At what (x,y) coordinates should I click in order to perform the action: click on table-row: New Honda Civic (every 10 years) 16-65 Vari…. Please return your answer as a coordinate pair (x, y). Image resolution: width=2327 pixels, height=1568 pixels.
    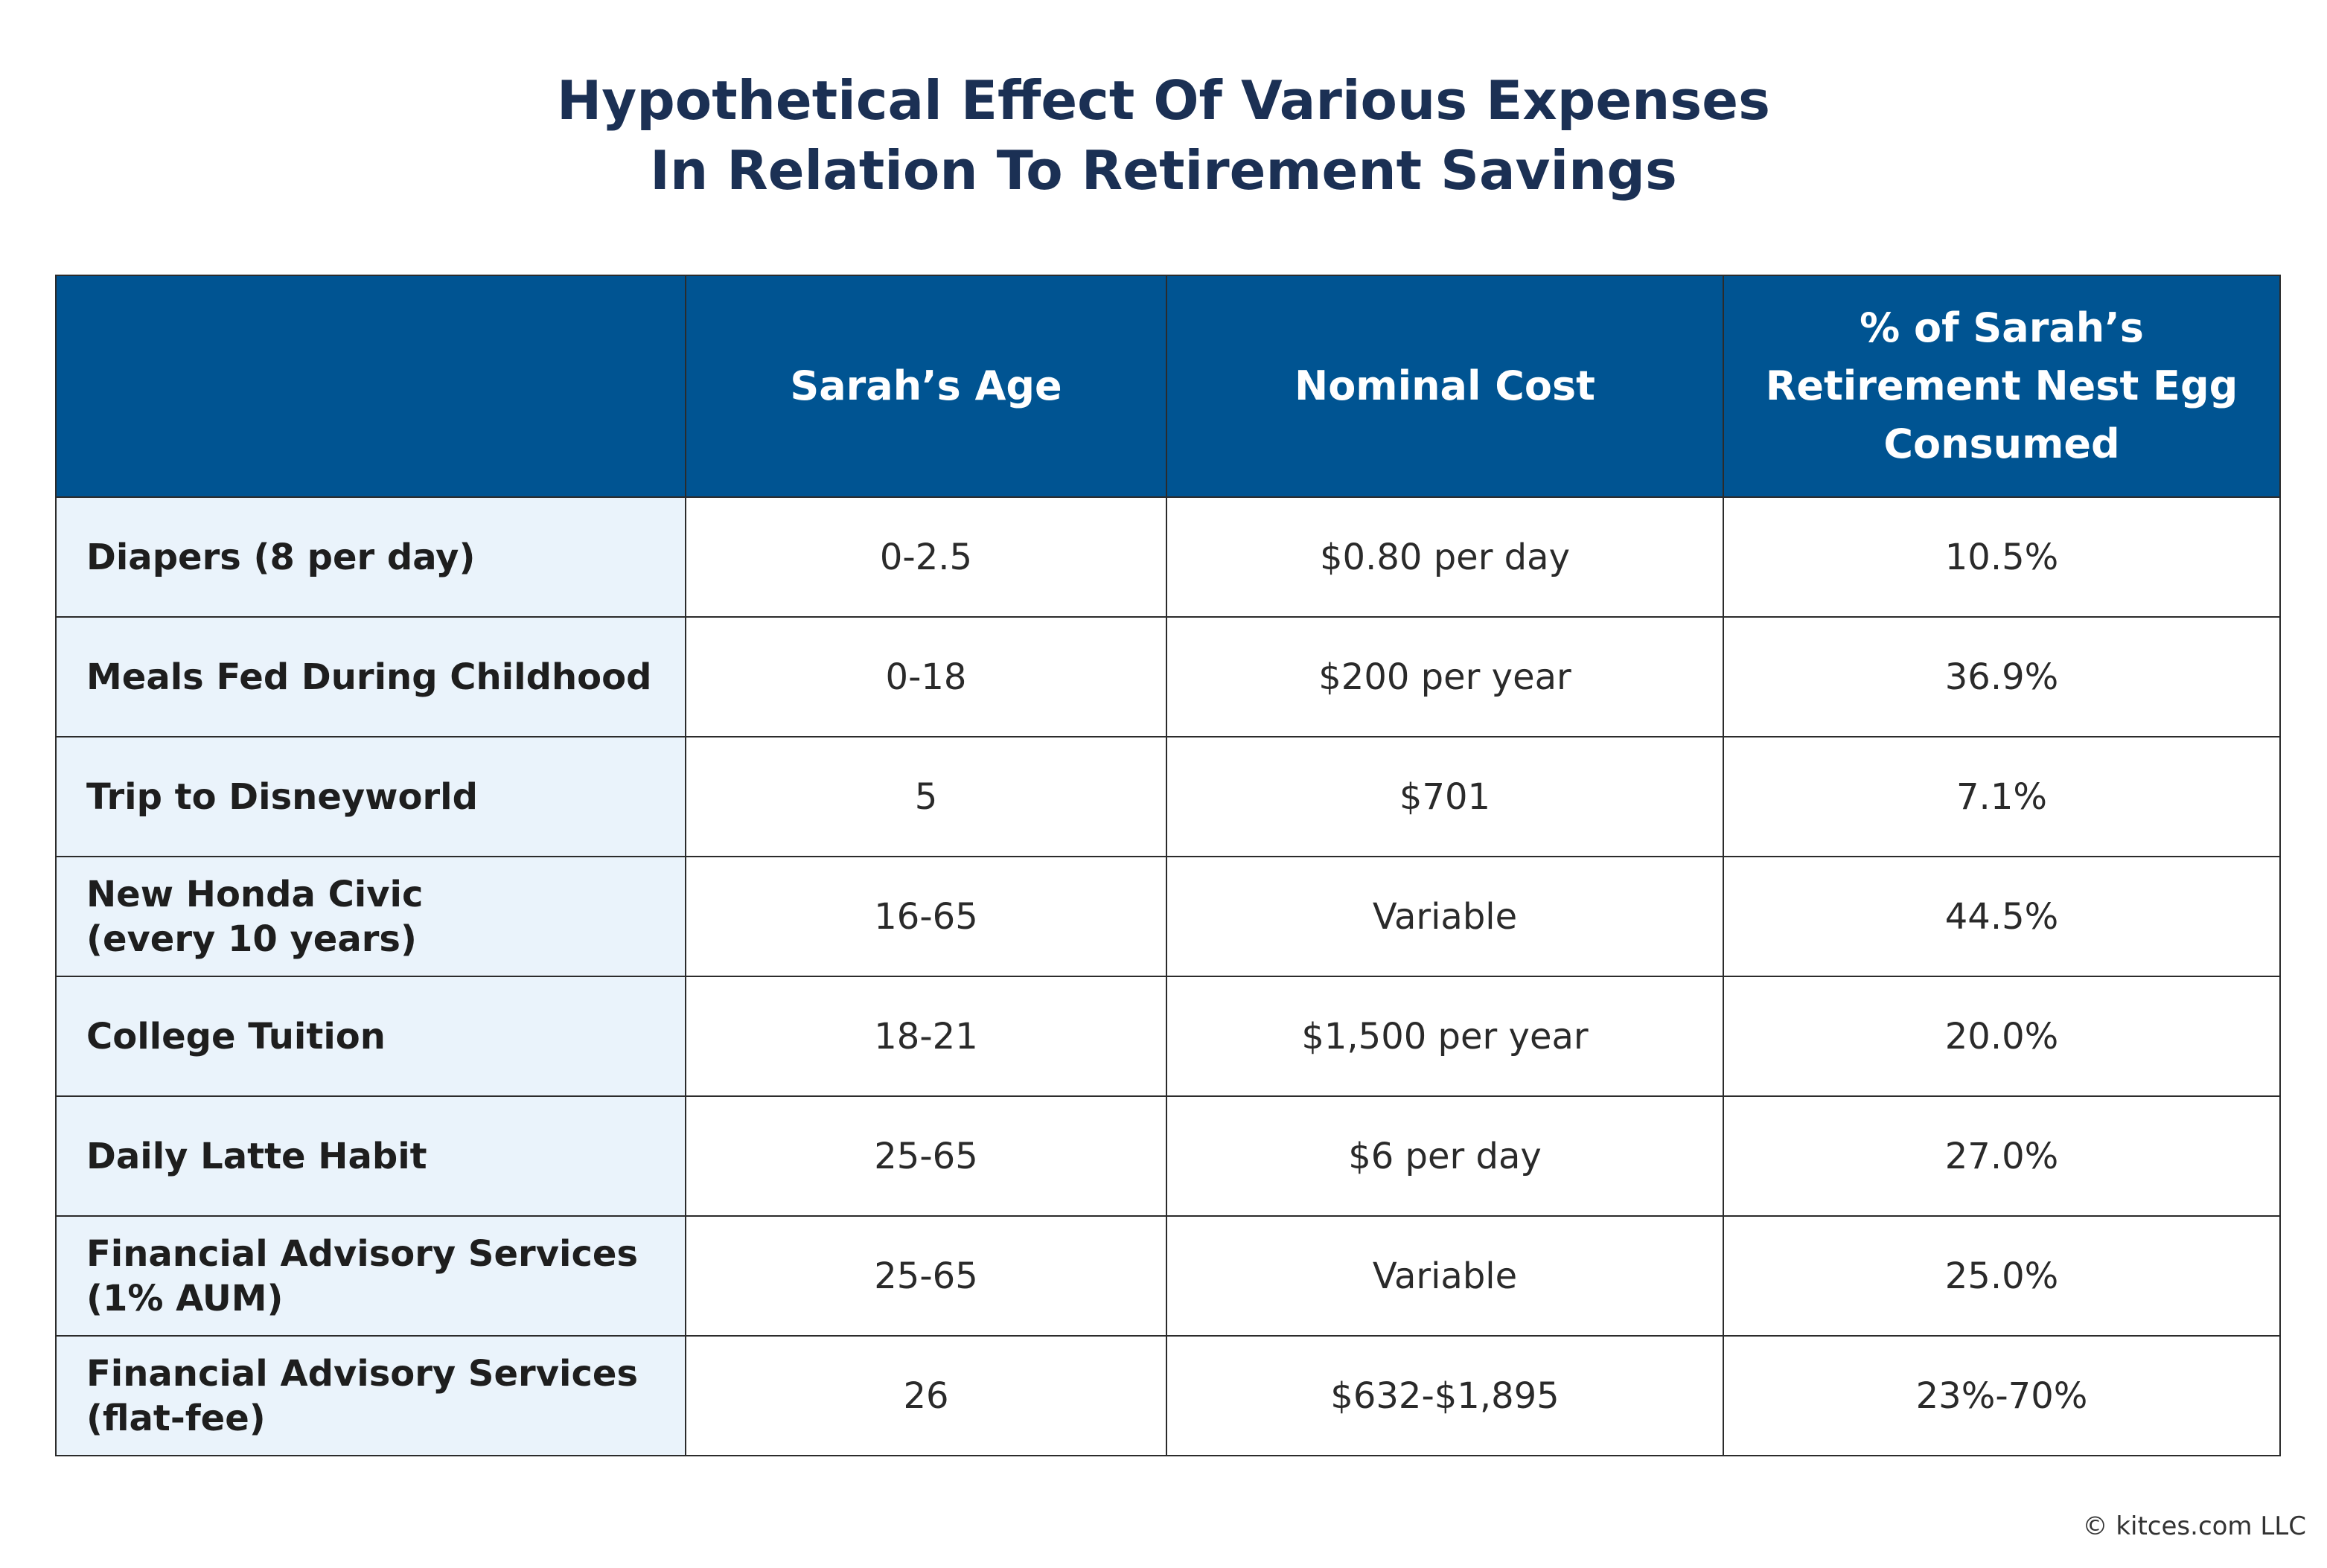
    Looking at the image, I should click on (1168, 916).